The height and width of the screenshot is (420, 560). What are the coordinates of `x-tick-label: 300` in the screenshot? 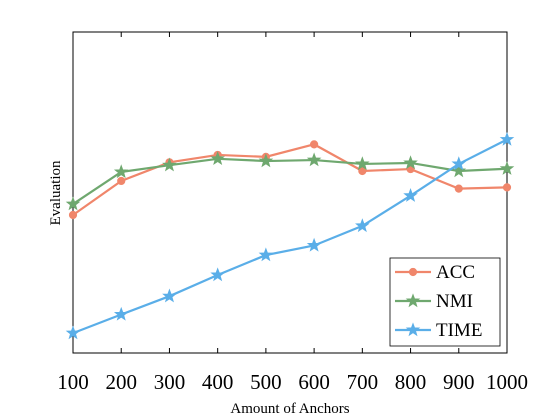 It's located at (170, 382).